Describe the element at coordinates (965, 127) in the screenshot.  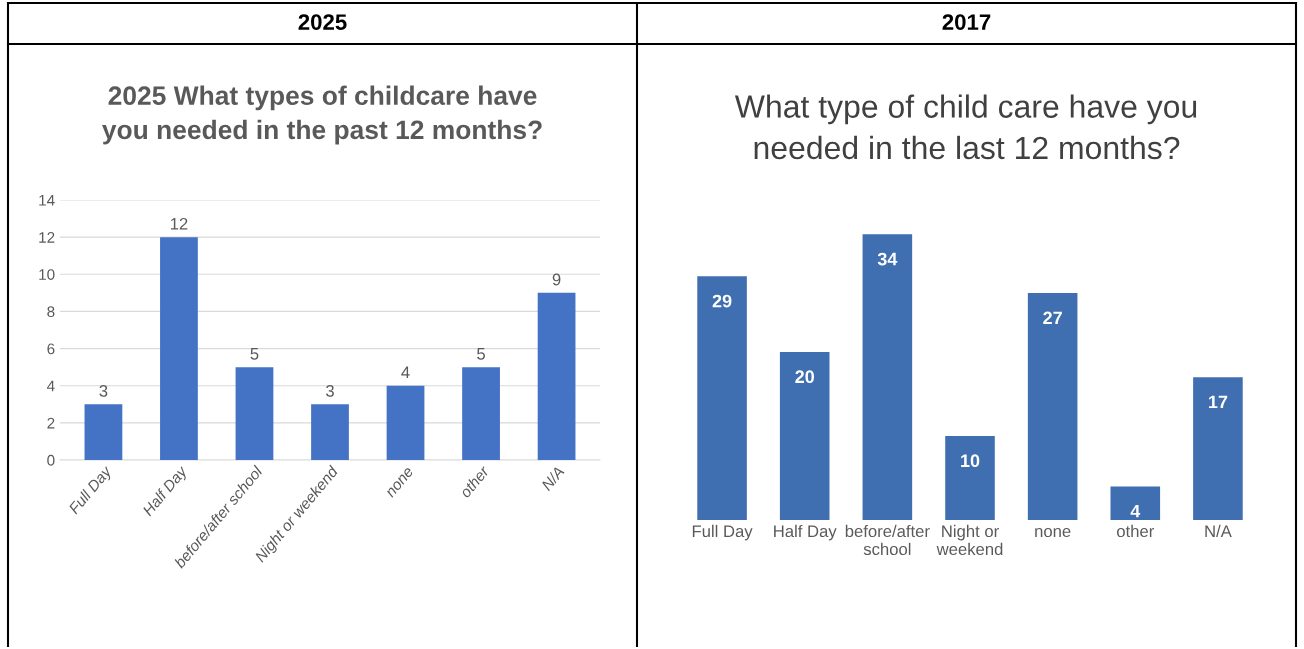
I see `chart-title: What type of child care have you needed in the last 12 months?` at that location.